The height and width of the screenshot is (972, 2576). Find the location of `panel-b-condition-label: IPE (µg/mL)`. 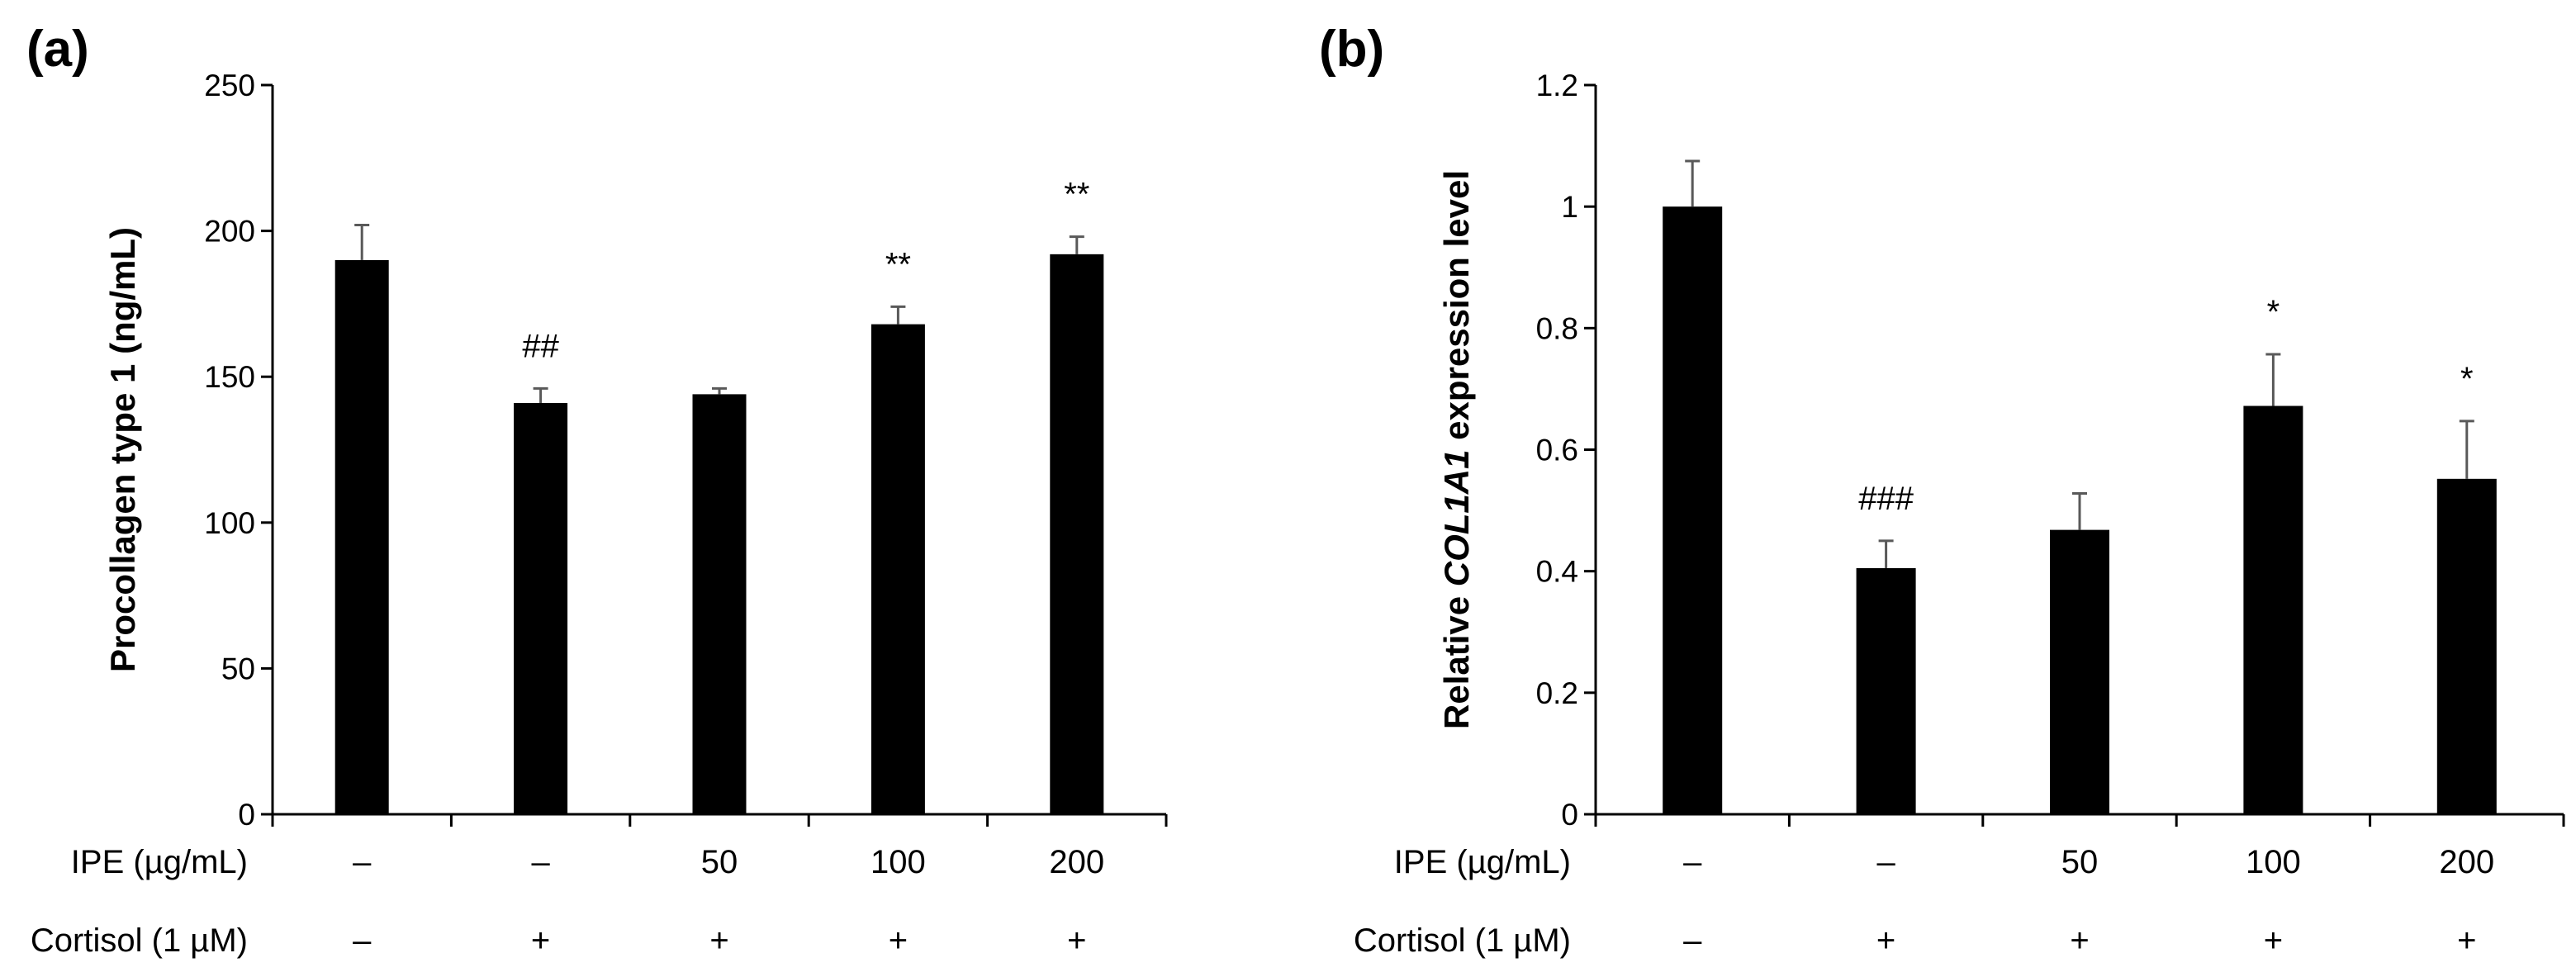

panel-b-condition-label: IPE (µg/mL) is located at coordinates (1482, 862).